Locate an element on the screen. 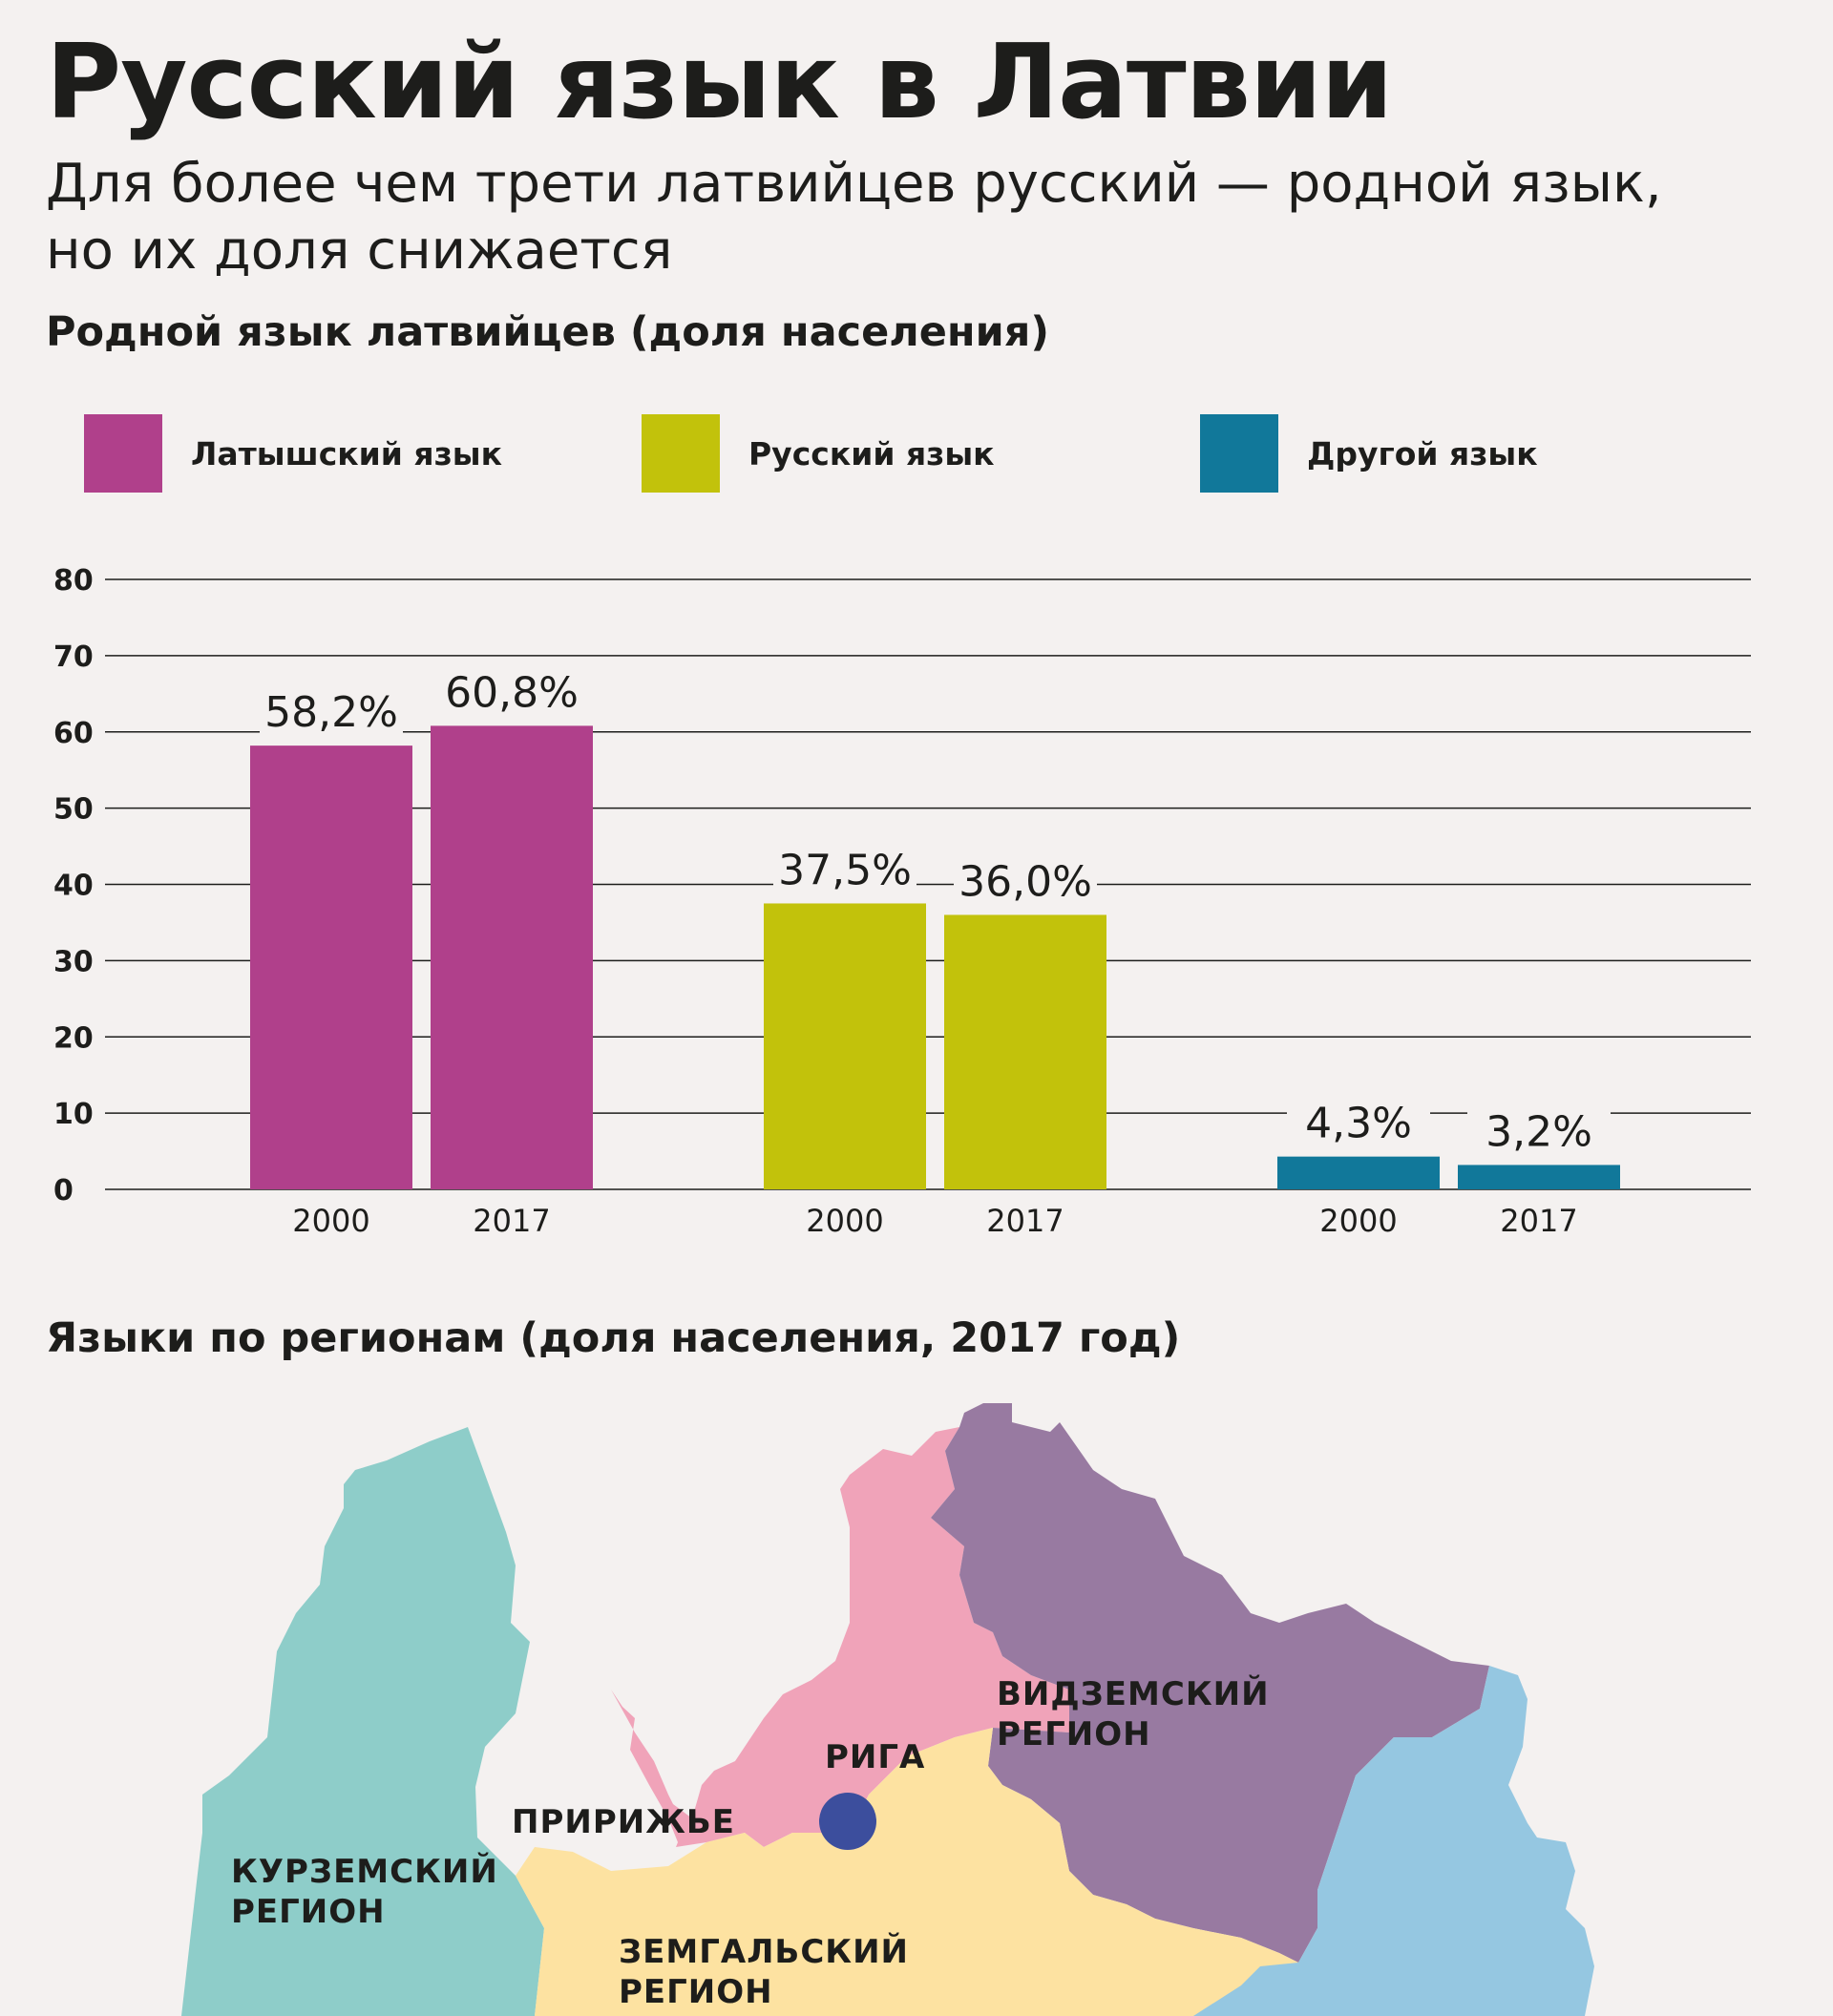 The image size is (1833, 2016). legend-item-russian: Русский язык is located at coordinates (818, 454).